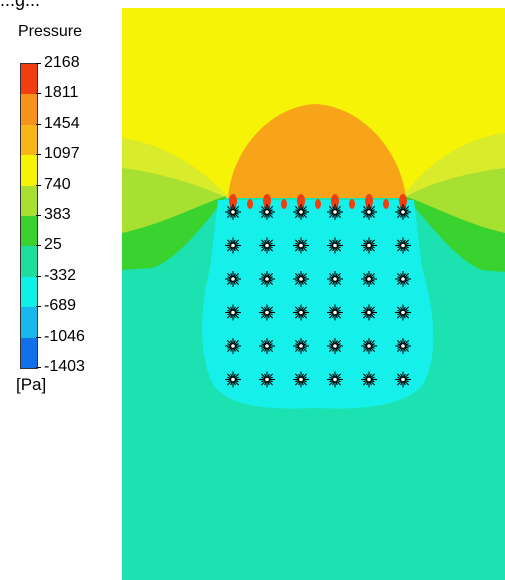 The height and width of the screenshot is (580, 505). What do you see at coordinates (60, 306) in the screenshot?
I see `legend-label: -689` at bounding box center [60, 306].